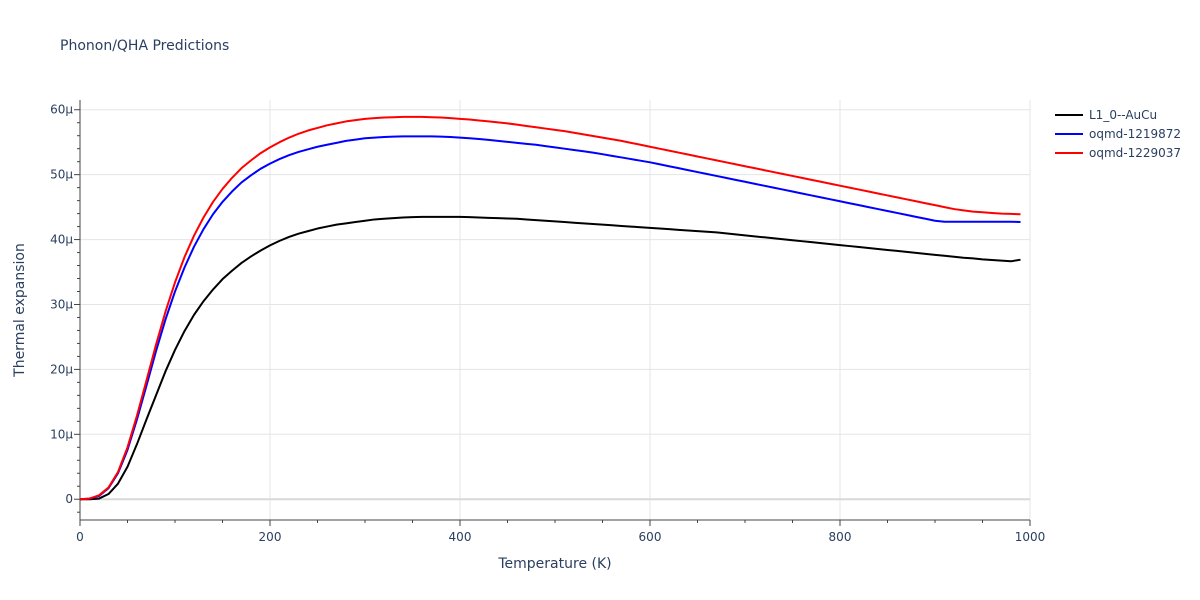 The image size is (1200, 600). I want to click on legend-label: oqmd-1229037, so click(1135, 153).